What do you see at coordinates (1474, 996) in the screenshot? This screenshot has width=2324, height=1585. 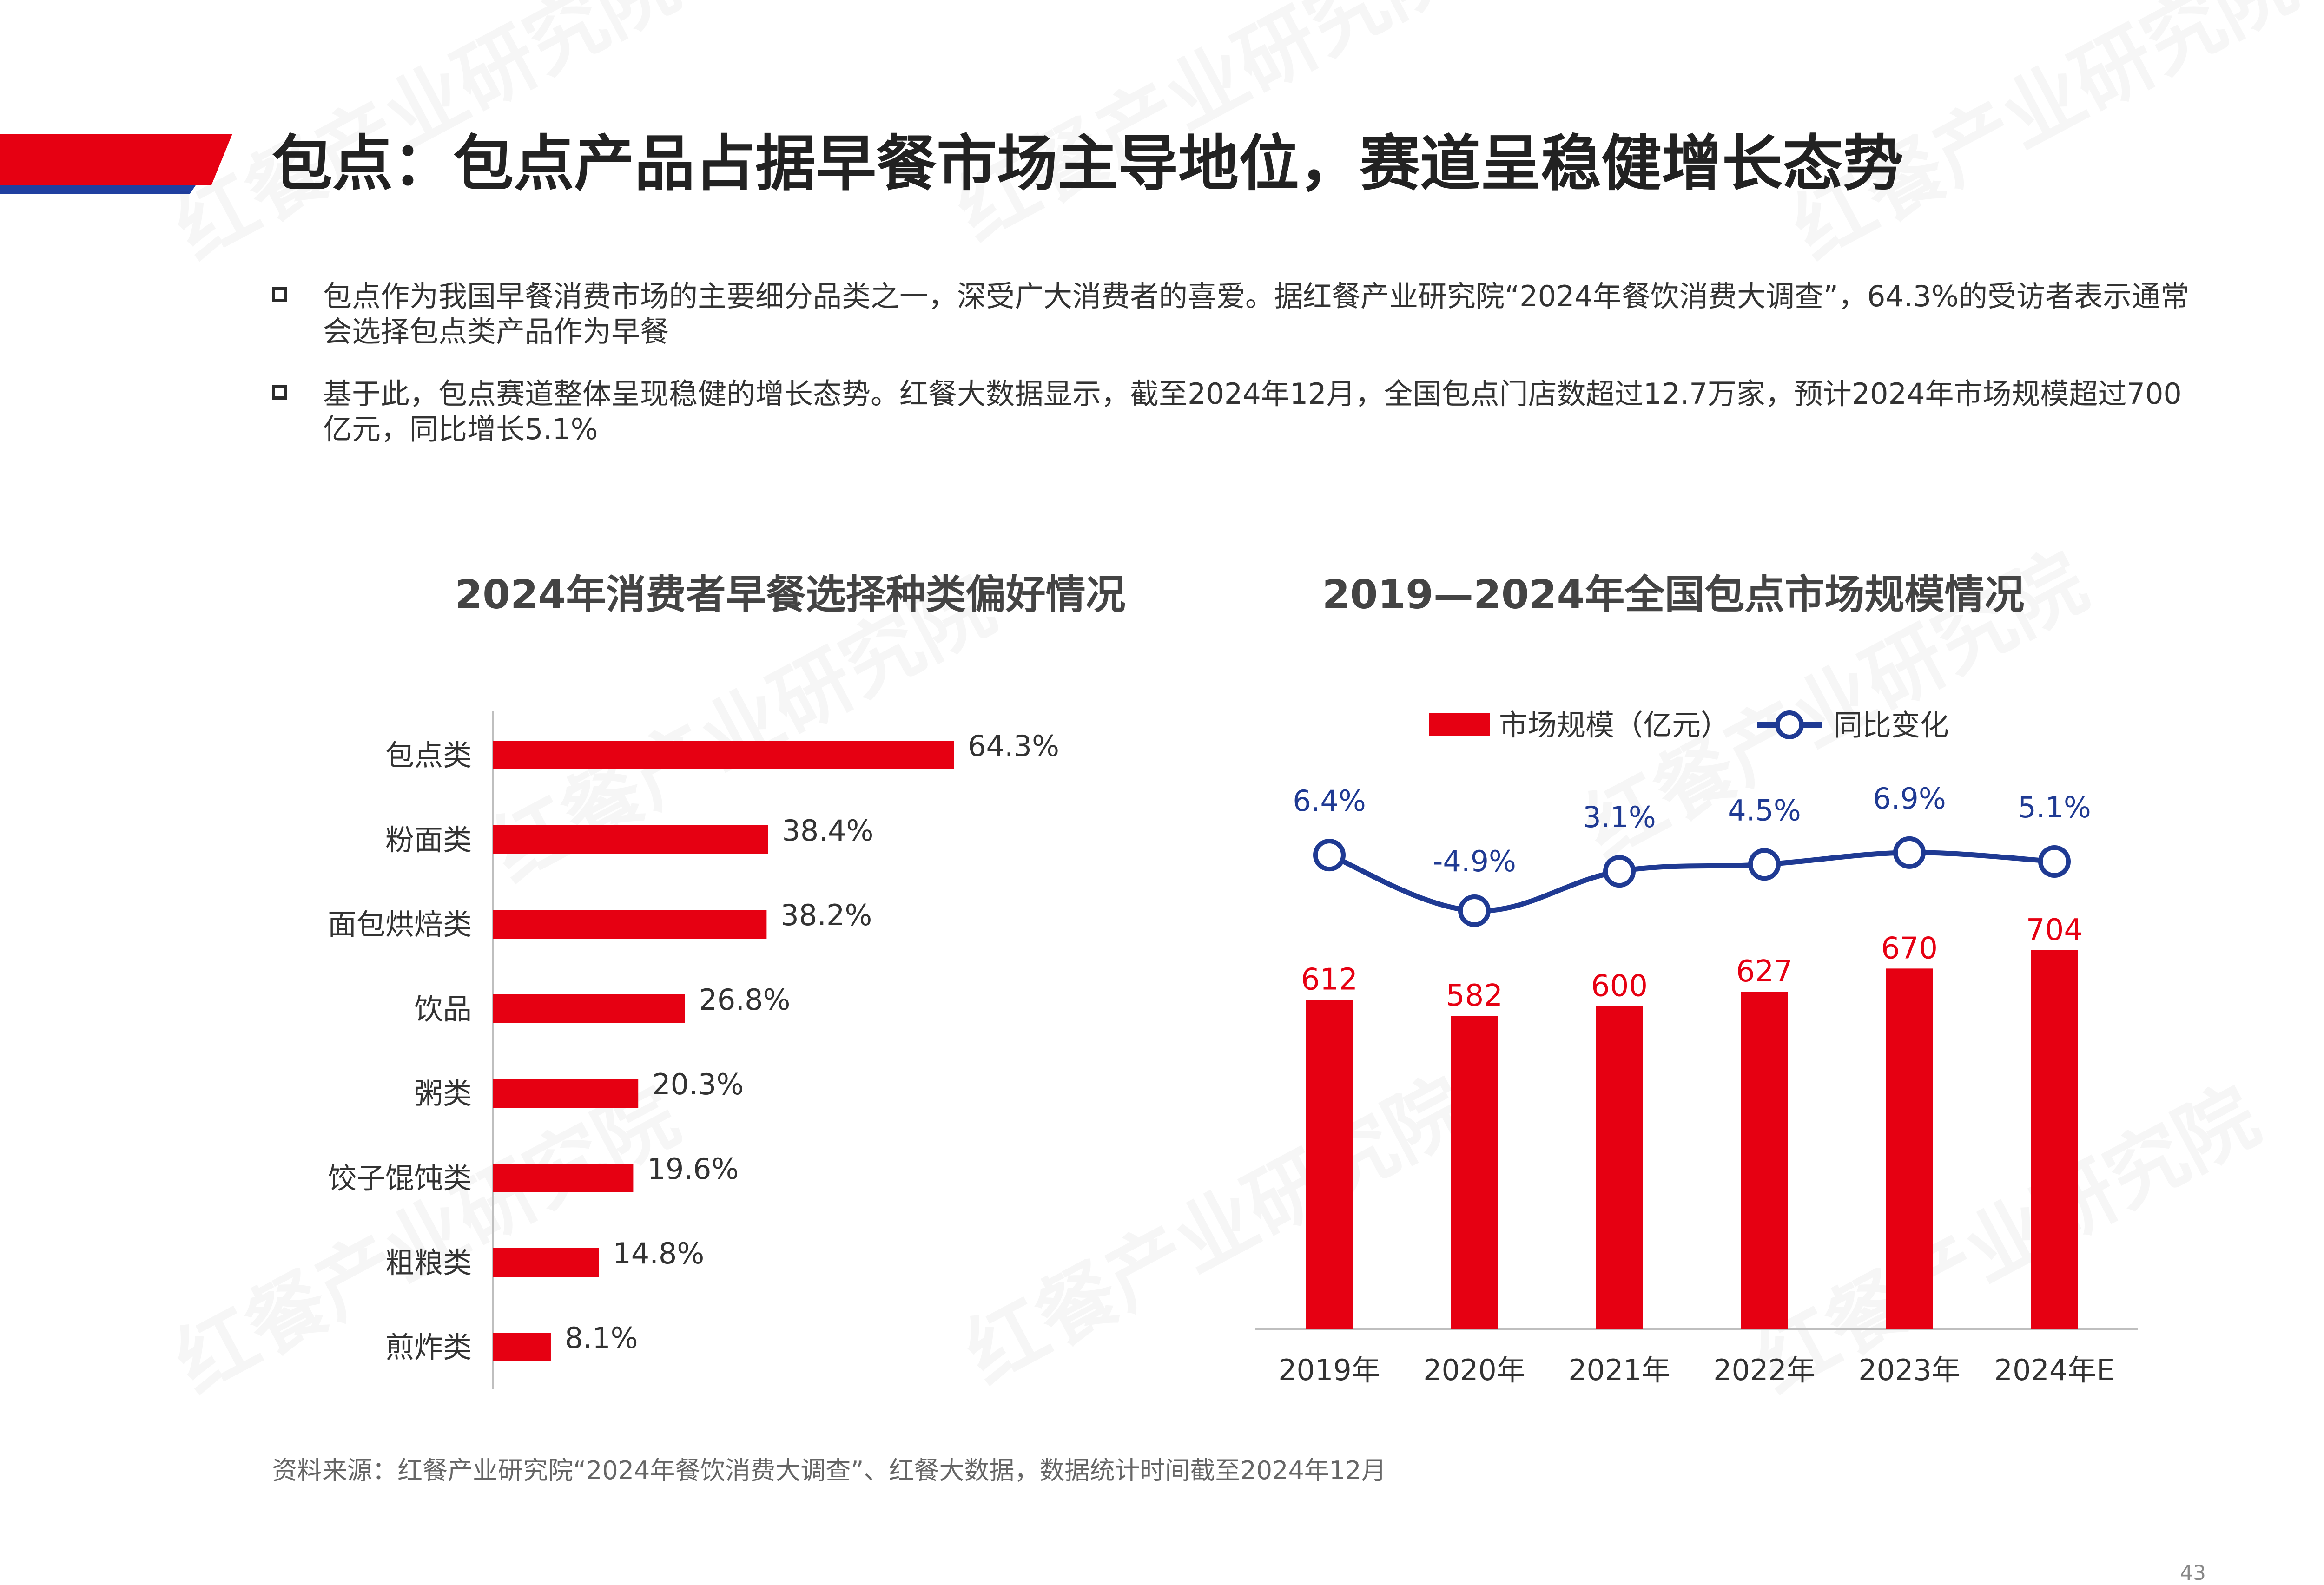 I see `bar-value-label: 582` at bounding box center [1474, 996].